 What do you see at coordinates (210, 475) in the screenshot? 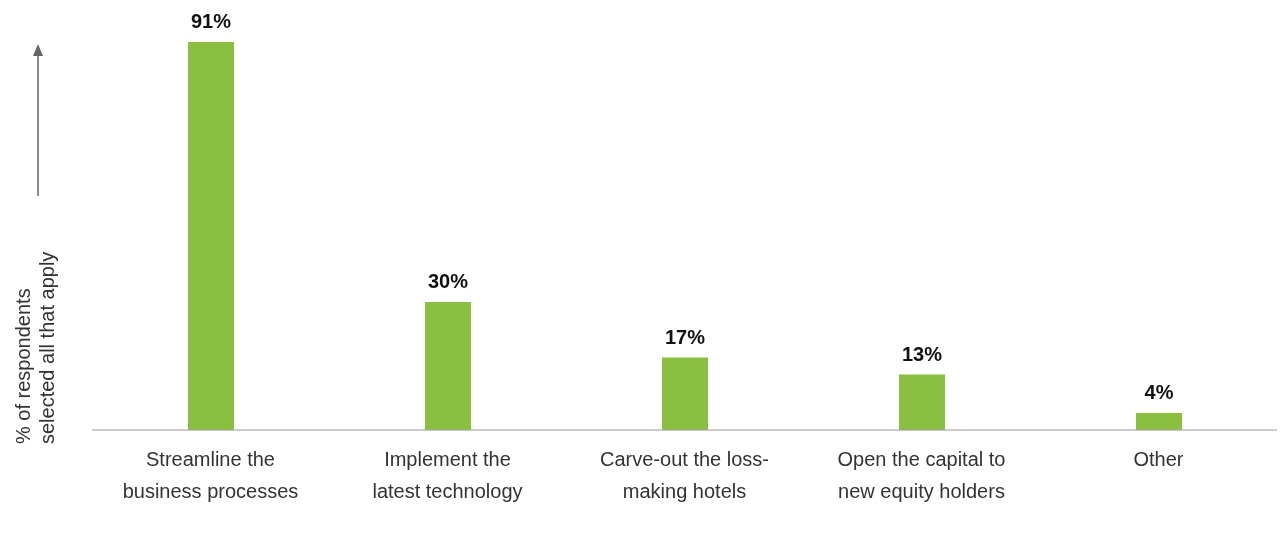
I see `x-tick-label: Streamline the business processes` at bounding box center [210, 475].